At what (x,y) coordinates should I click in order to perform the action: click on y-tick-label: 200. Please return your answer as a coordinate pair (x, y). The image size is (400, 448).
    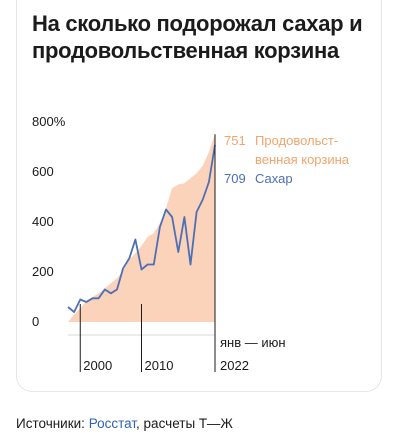
    Looking at the image, I should click on (43, 271).